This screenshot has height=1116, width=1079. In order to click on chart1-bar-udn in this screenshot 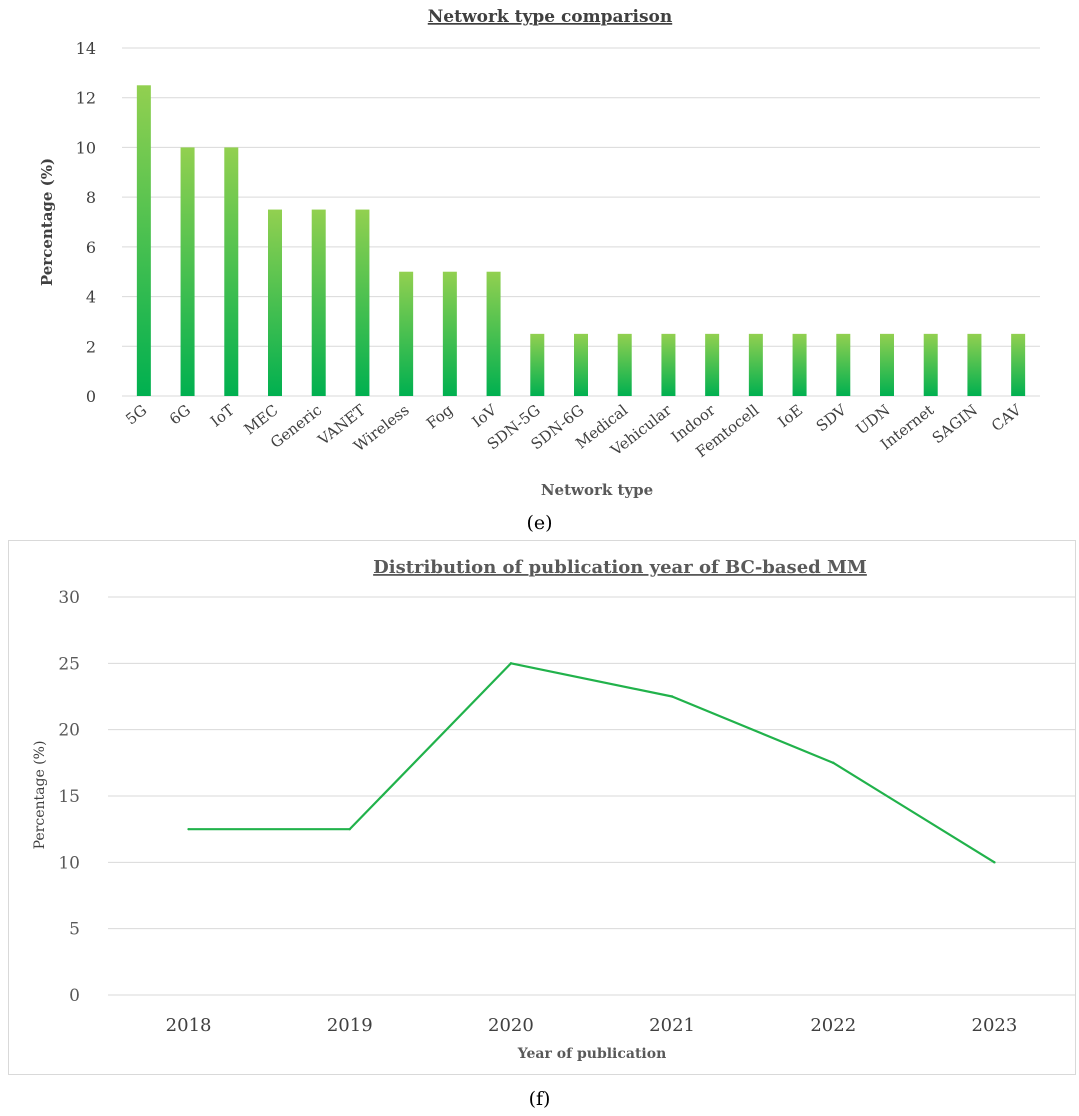, I will do `click(887, 364)`.